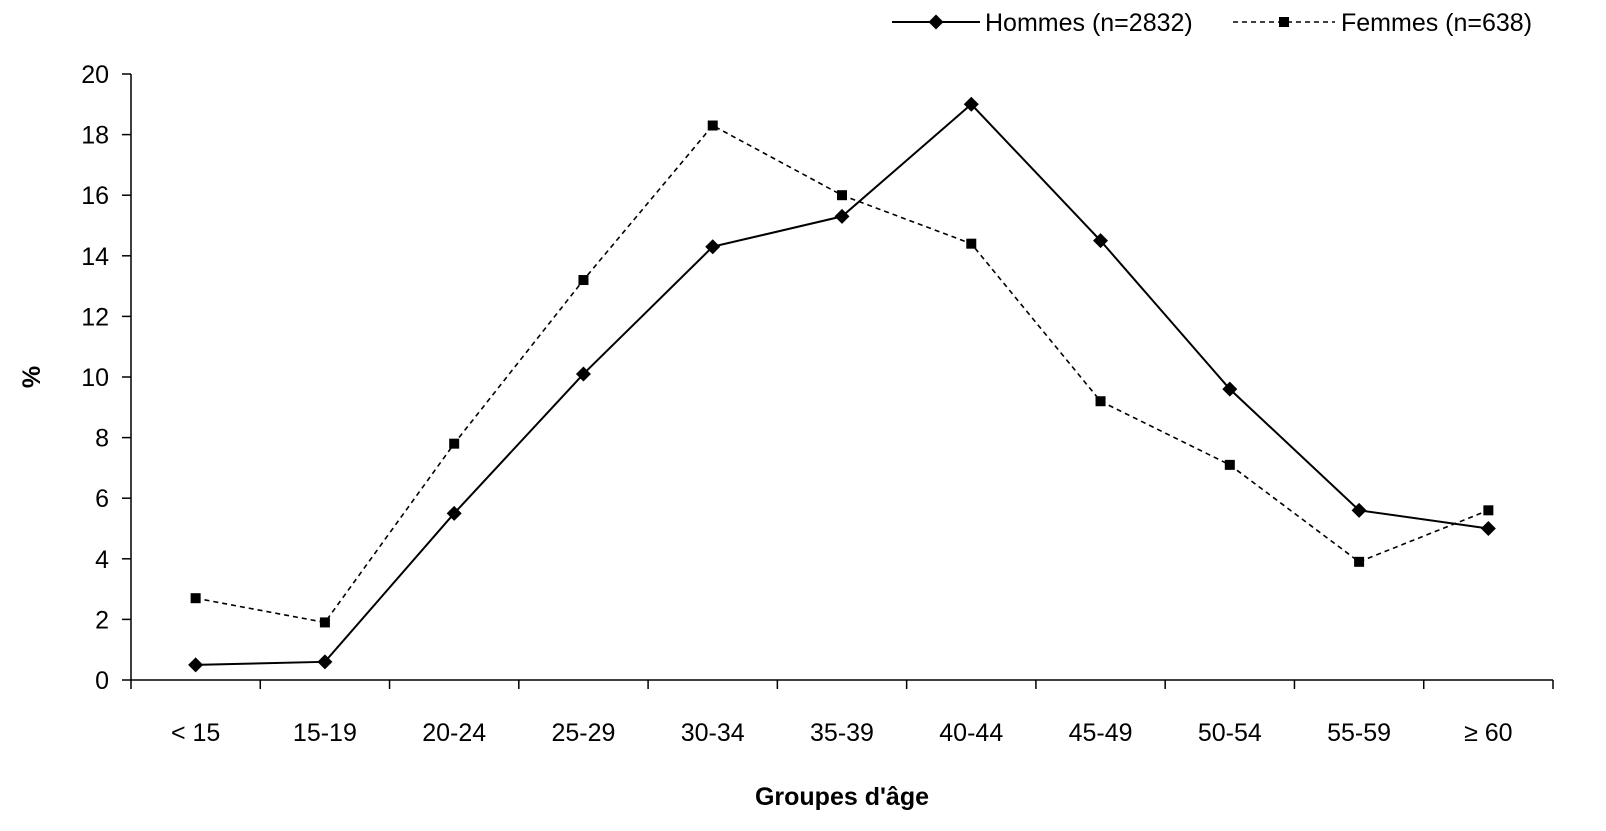  What do you see at coordinates (325, 733) in the screenshot?
I see `x-tick-label: 15-19` at bounding box center [325, 733].